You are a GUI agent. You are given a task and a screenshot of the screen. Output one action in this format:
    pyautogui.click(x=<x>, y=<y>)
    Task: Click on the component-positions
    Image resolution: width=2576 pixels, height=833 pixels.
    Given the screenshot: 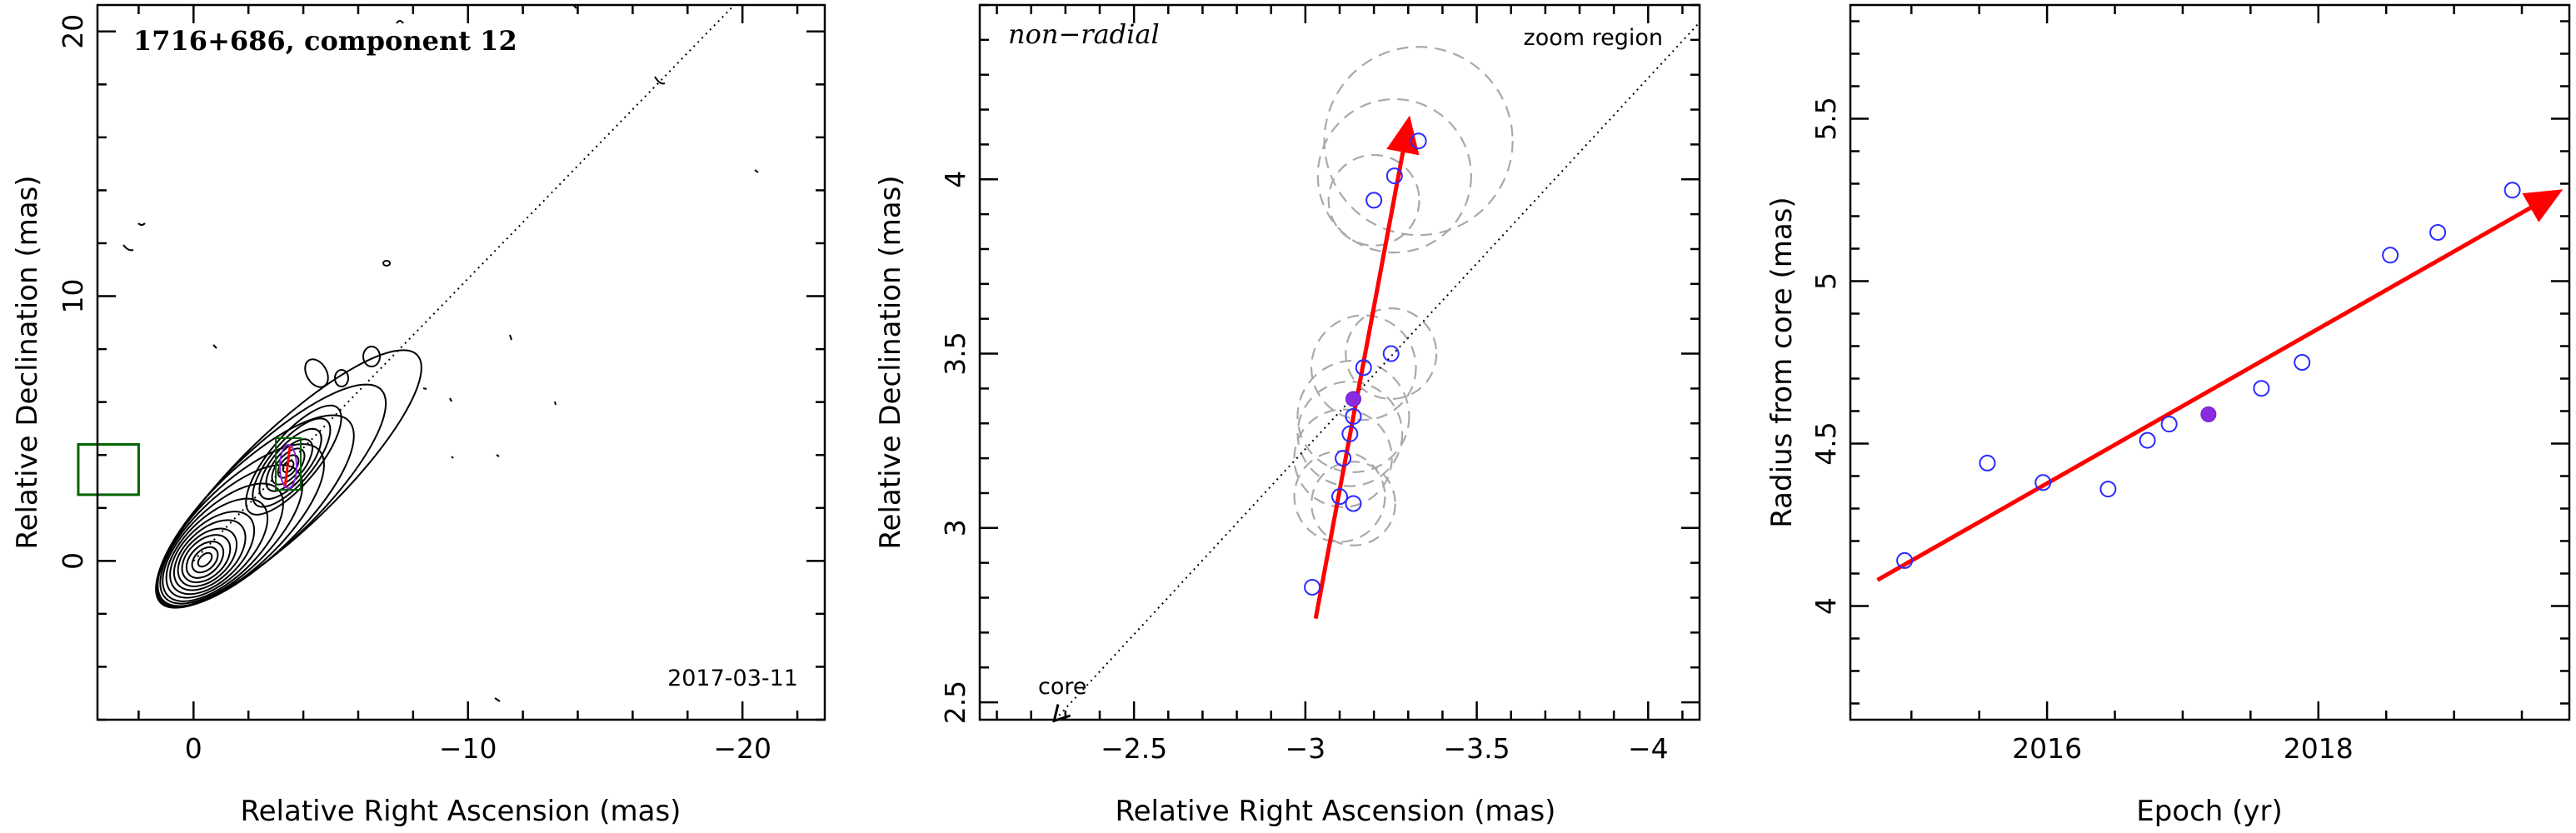 What is the action you would take?
    pyautogui.click(x=1365, y=364)
    